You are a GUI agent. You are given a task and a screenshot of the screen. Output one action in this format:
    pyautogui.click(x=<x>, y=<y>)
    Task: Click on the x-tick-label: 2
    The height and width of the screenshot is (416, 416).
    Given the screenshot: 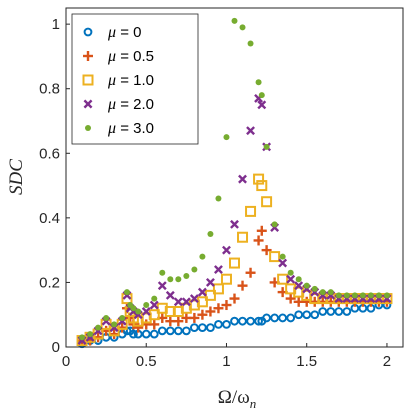 What is the action you would take?
    pyautogui.click(x=387, y=361)
    